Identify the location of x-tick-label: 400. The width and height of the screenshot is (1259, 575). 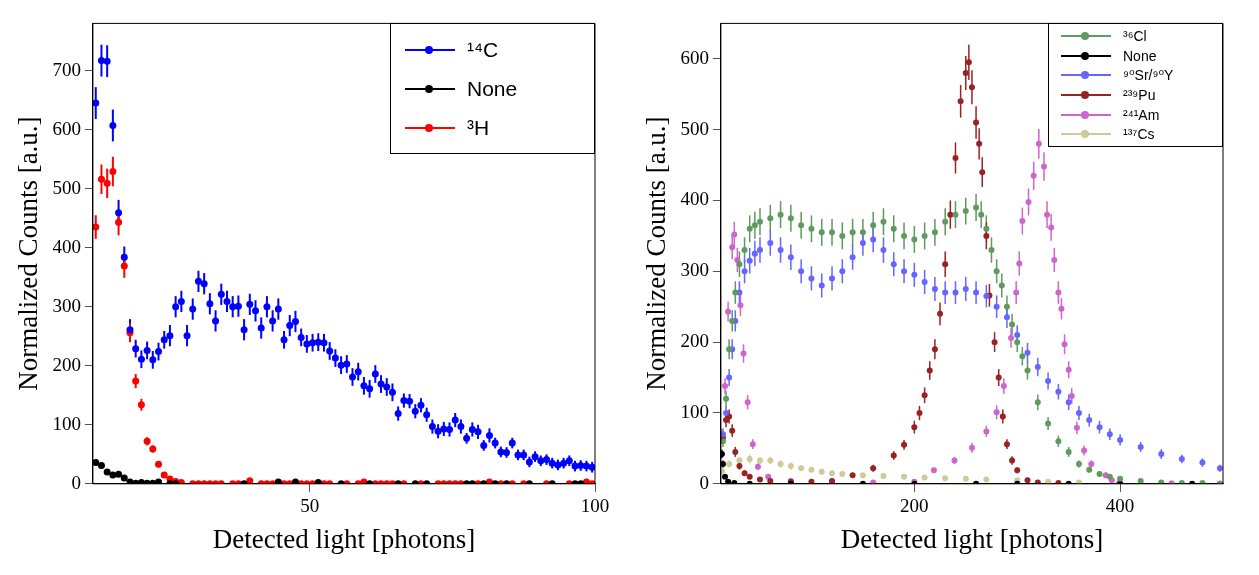
(1120, 506).